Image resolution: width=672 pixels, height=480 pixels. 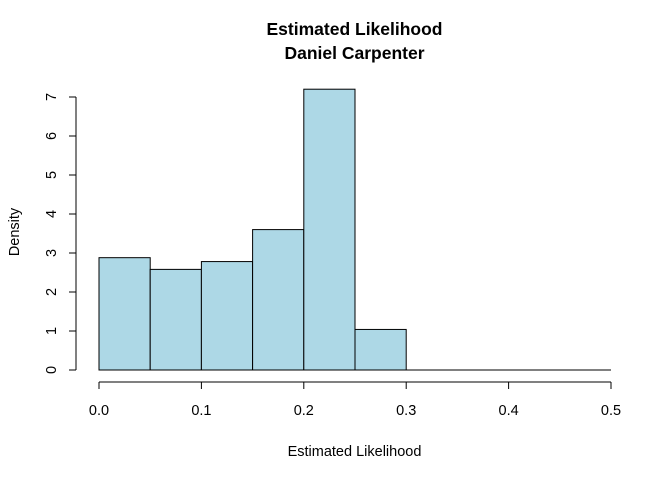 I want to click on y-tick-label: 5, so click(x=52, y=175).